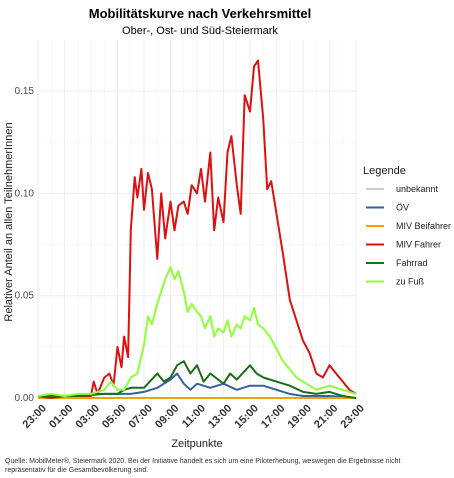 The height and width of the screenshot is (478, 454). Describe the element at coordinates (25, 193) in the screenshot. I see `y-tick-label: 0.10` at that location.